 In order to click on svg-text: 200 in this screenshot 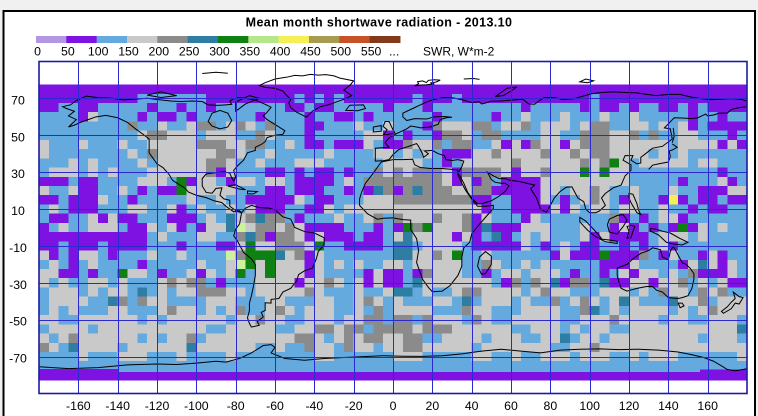, I will do `click(159, 52)`.